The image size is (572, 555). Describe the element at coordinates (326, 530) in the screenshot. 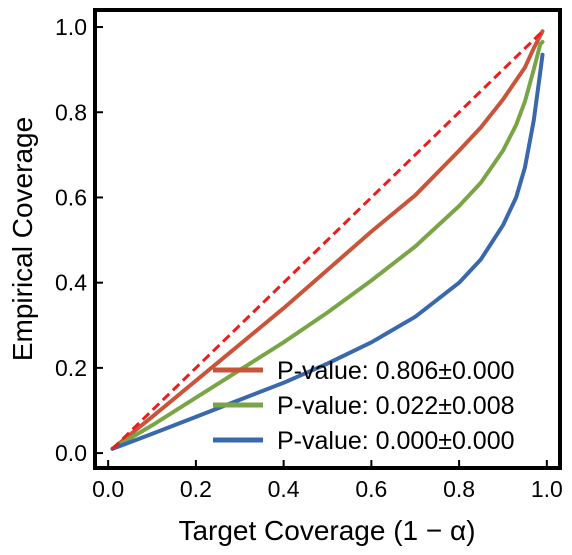

I see `x-axis-label: Target Coverage (1 − α)` at that location.